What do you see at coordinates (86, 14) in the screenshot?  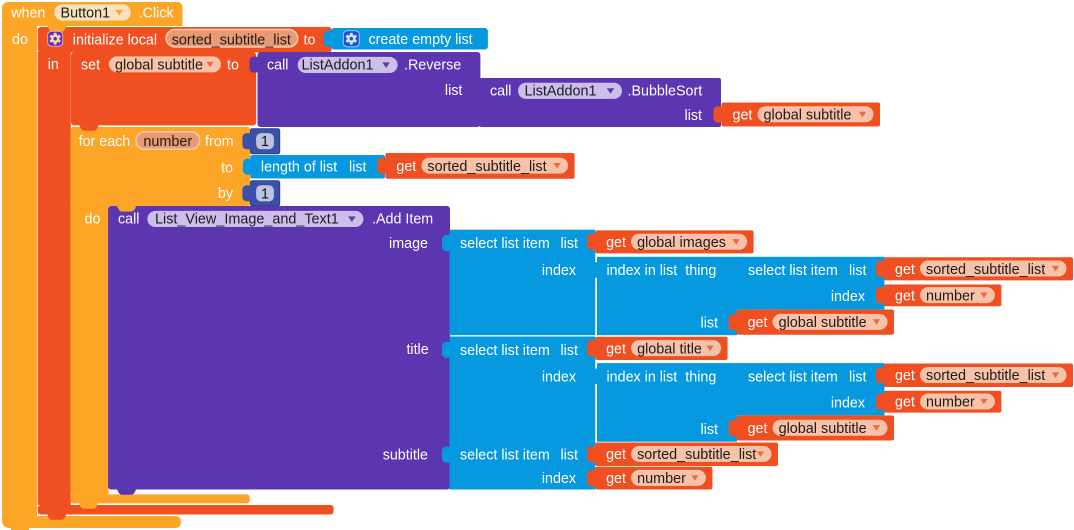 I see `svg-text: Button1` at bounding box center [86, 14].